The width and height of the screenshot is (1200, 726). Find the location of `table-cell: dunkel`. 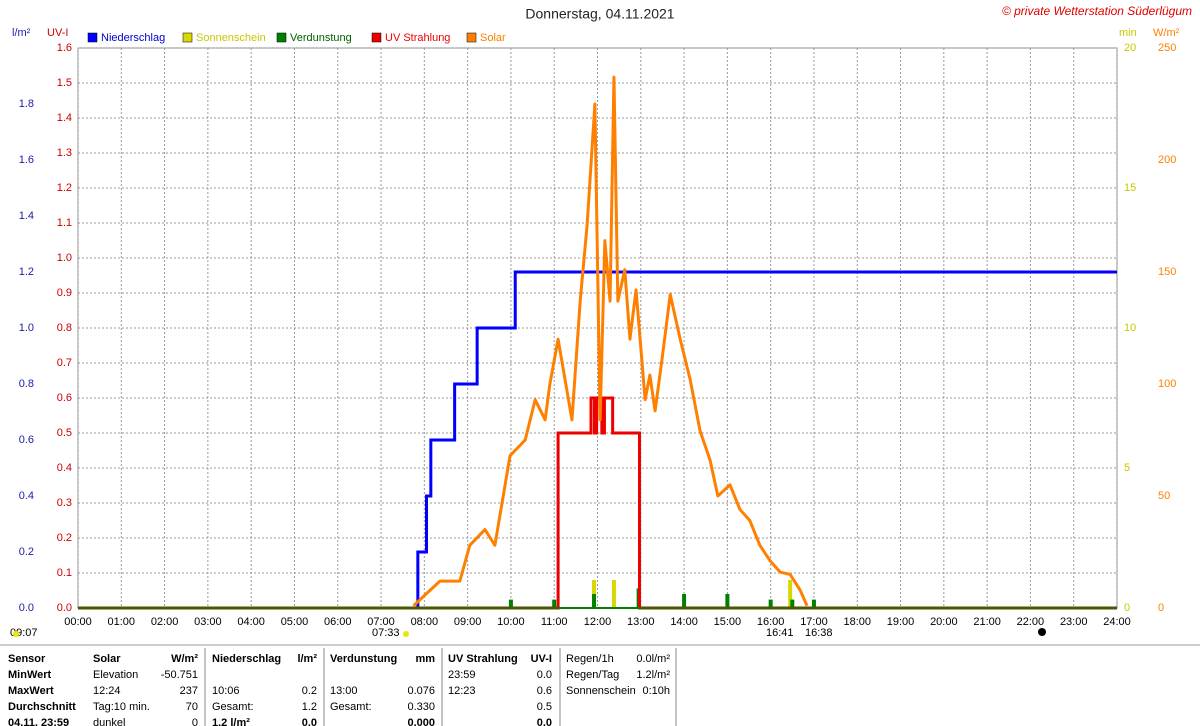

table-cell: dunkel is located at coordinates (109, 721).